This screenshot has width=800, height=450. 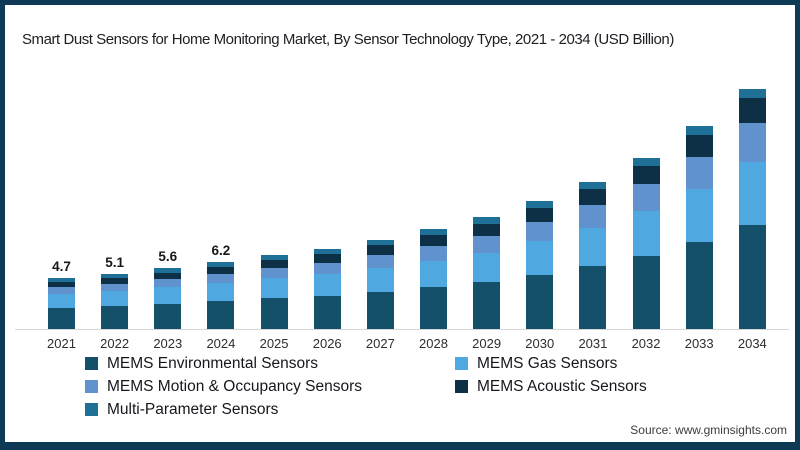 I want to click on bar-total-label: 5.6, so click(x=168, y=257).